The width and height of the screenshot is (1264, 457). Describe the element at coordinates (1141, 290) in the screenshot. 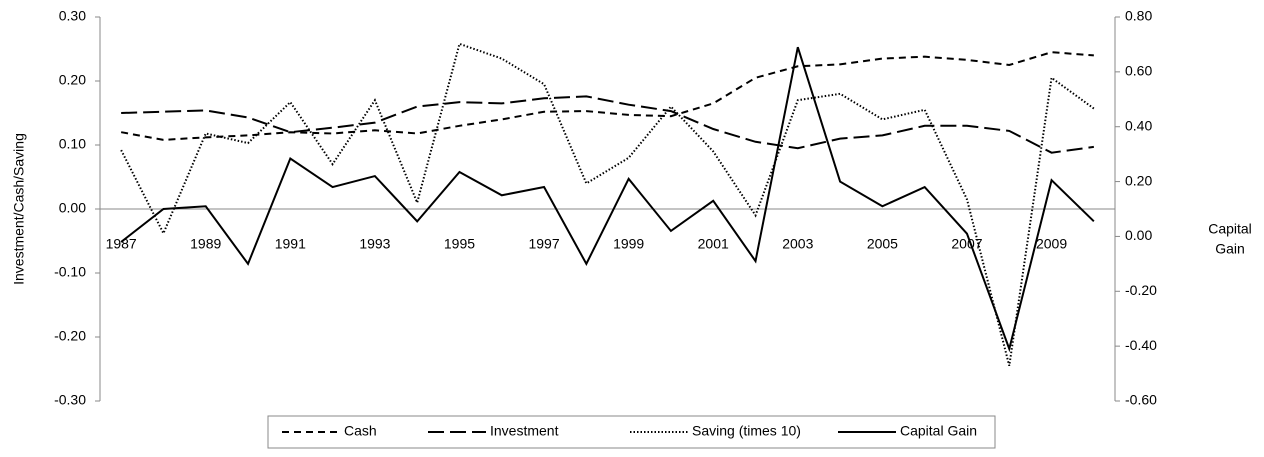

I see `y2-tick-label: -0.20` at that location.